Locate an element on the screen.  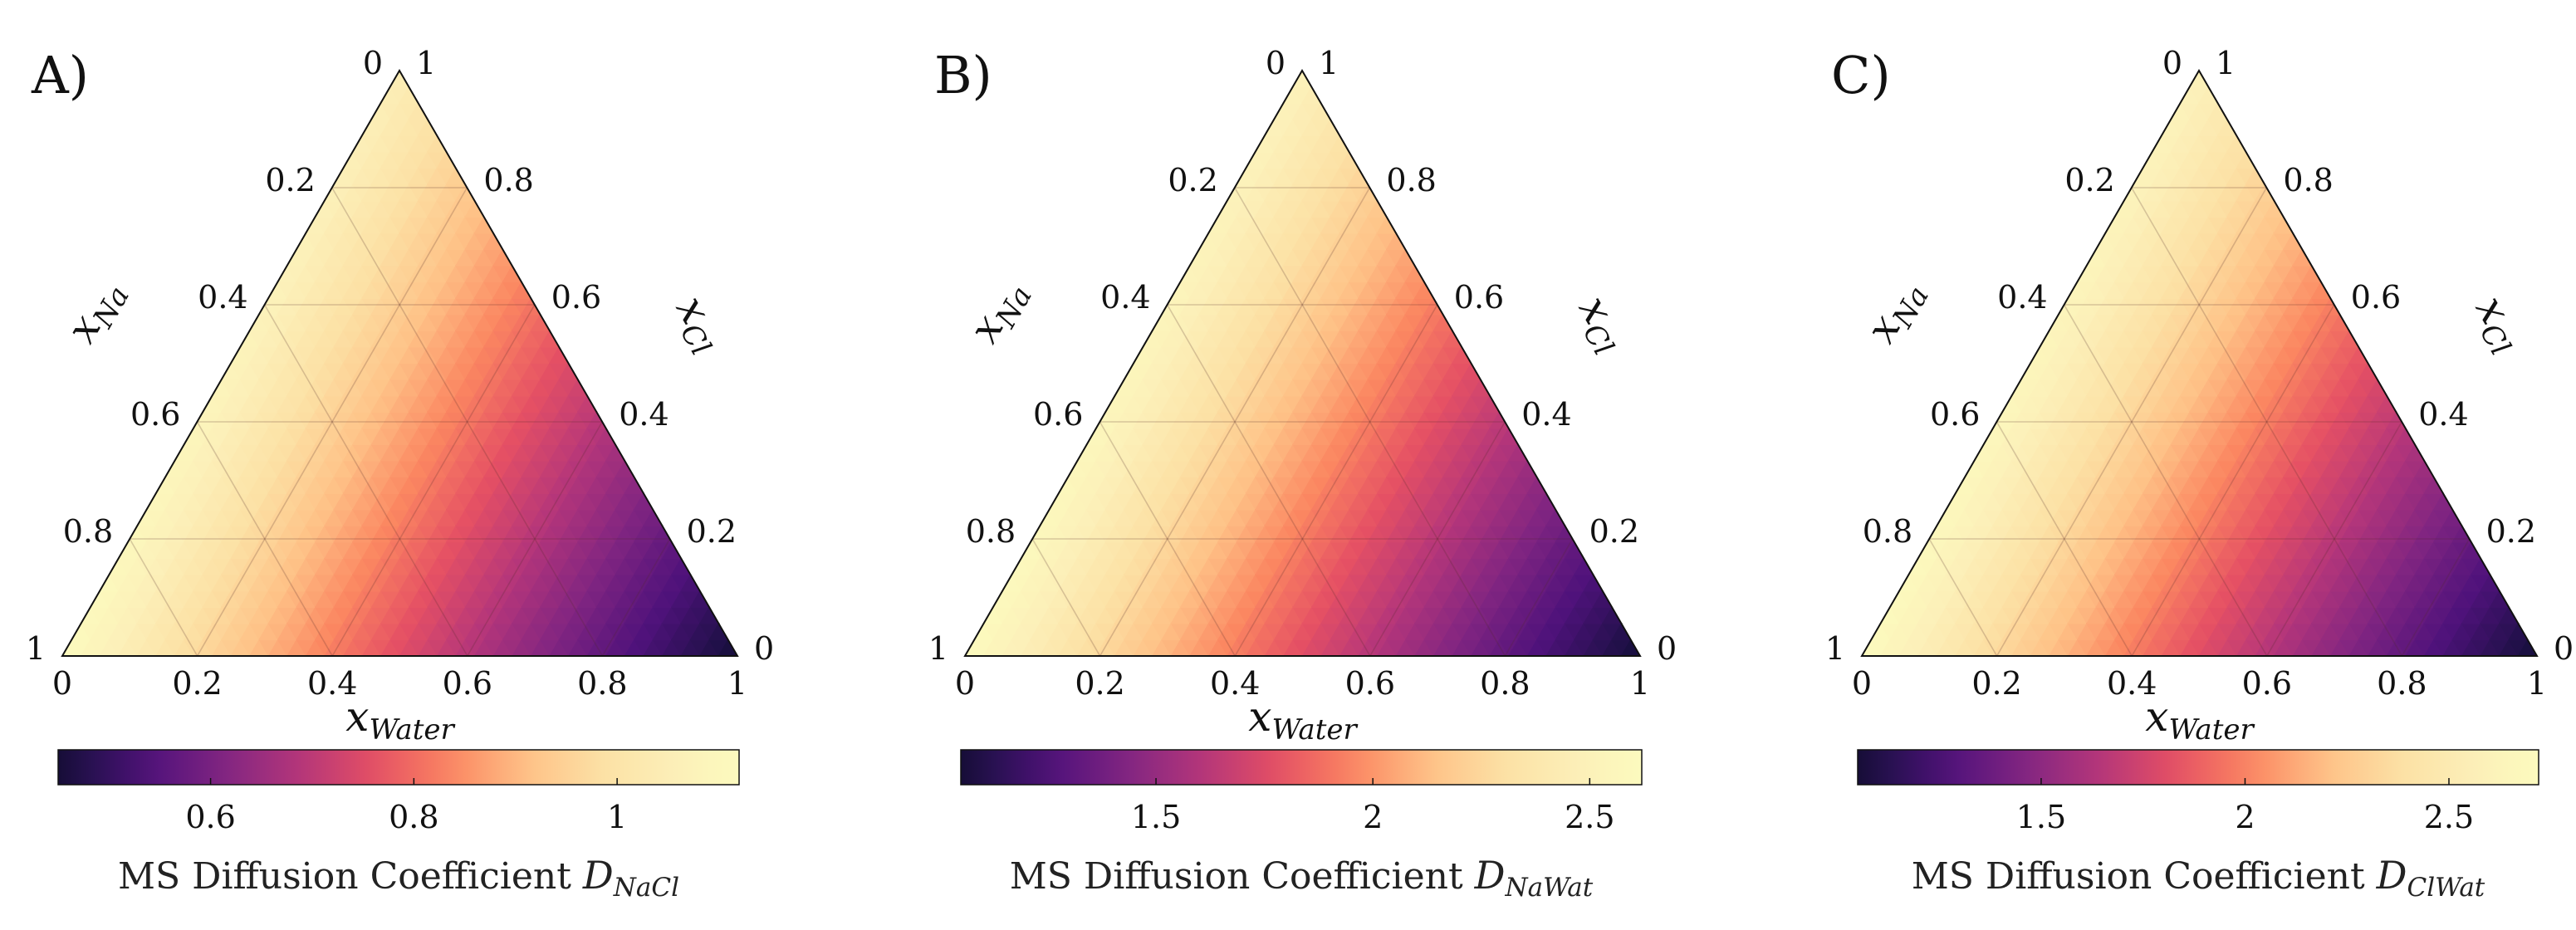
colorbar-label: MS Diffusion Coefficient DClWat is located at coordinates (2198, 878).